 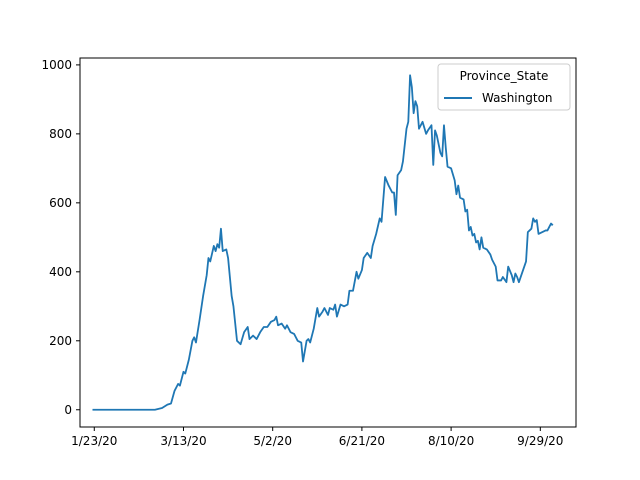 What do you see at coordinates (60, 134) in the screenshot?
I see `y-tick-label: 800` at bounding box center [60, 134].